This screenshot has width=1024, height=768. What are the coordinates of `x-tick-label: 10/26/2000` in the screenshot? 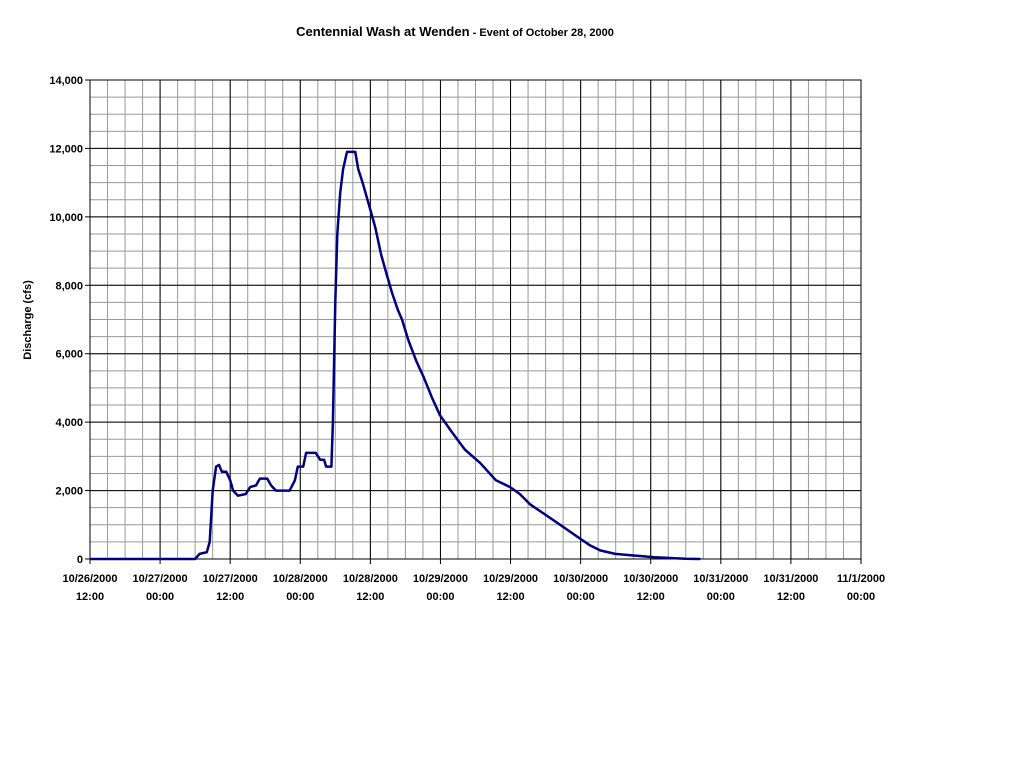 It's located at (89, 579).